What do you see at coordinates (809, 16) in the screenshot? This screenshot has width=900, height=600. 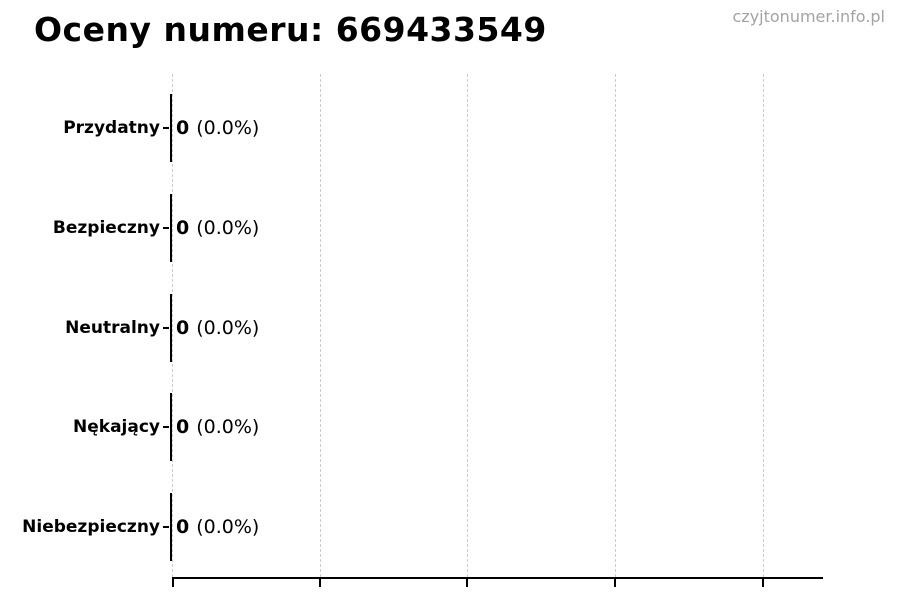 I see `watermark-text: czyjtonumer.info.pl` at bounding box center [809, 16].